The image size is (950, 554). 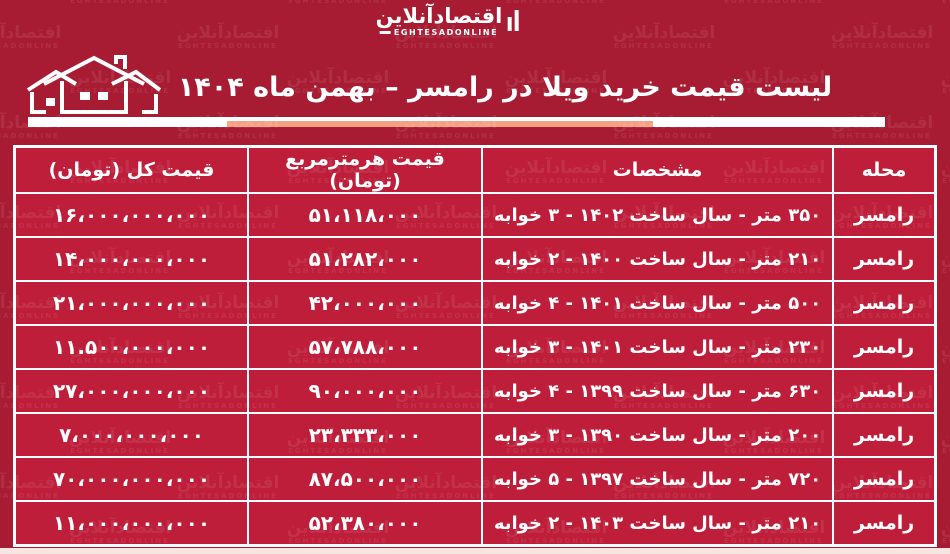 What do you see at coordinates (475, 551) in the screenshot?
I see `bottom-strip` at bounding box center [475, 551].